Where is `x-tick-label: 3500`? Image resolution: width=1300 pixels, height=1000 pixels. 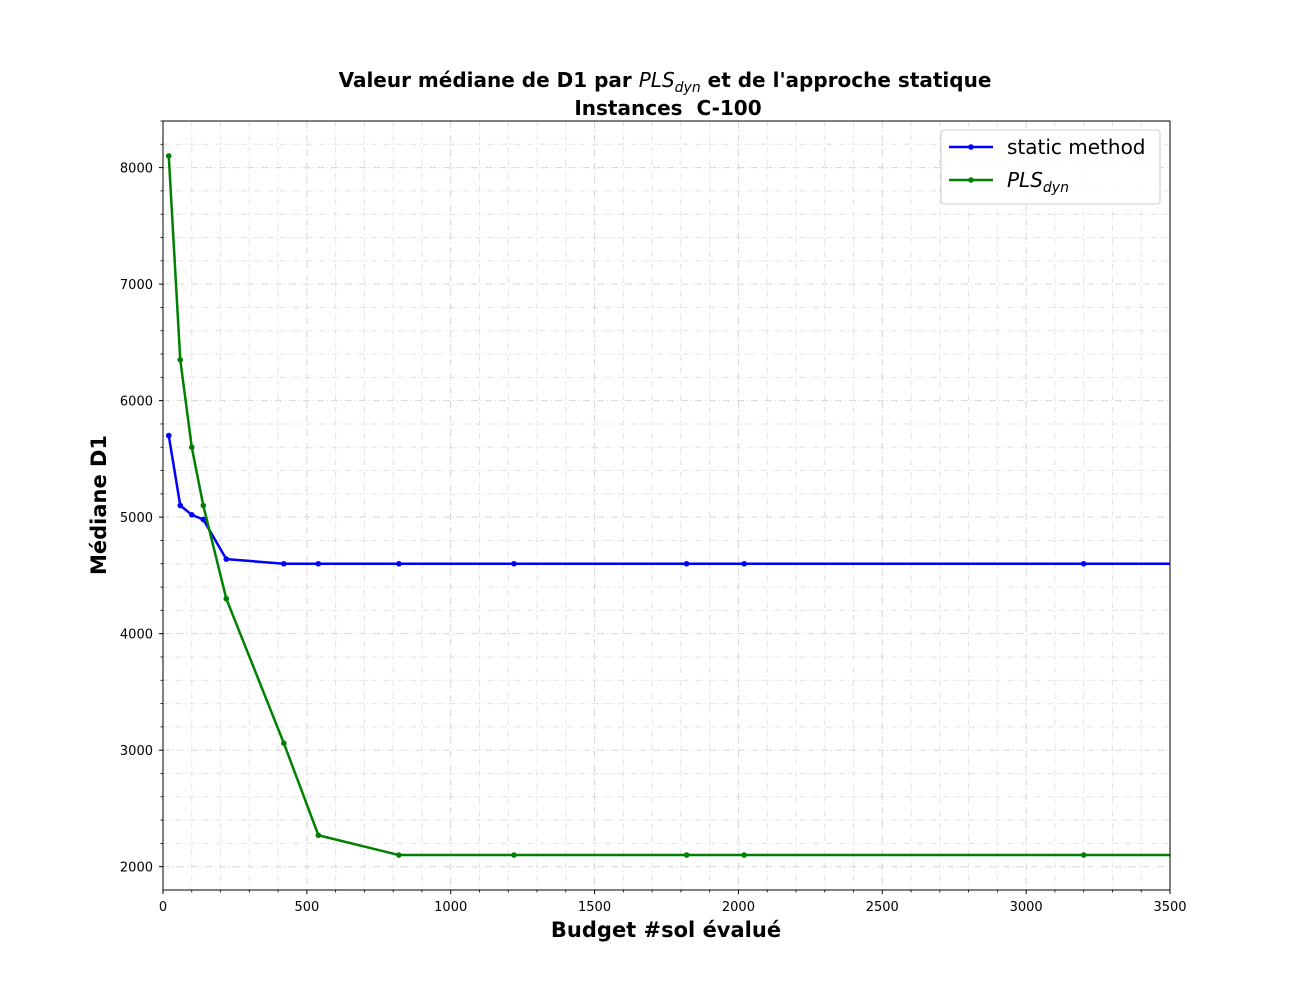
x-tick-label: 3500 is located at coordinates (1169, 907).